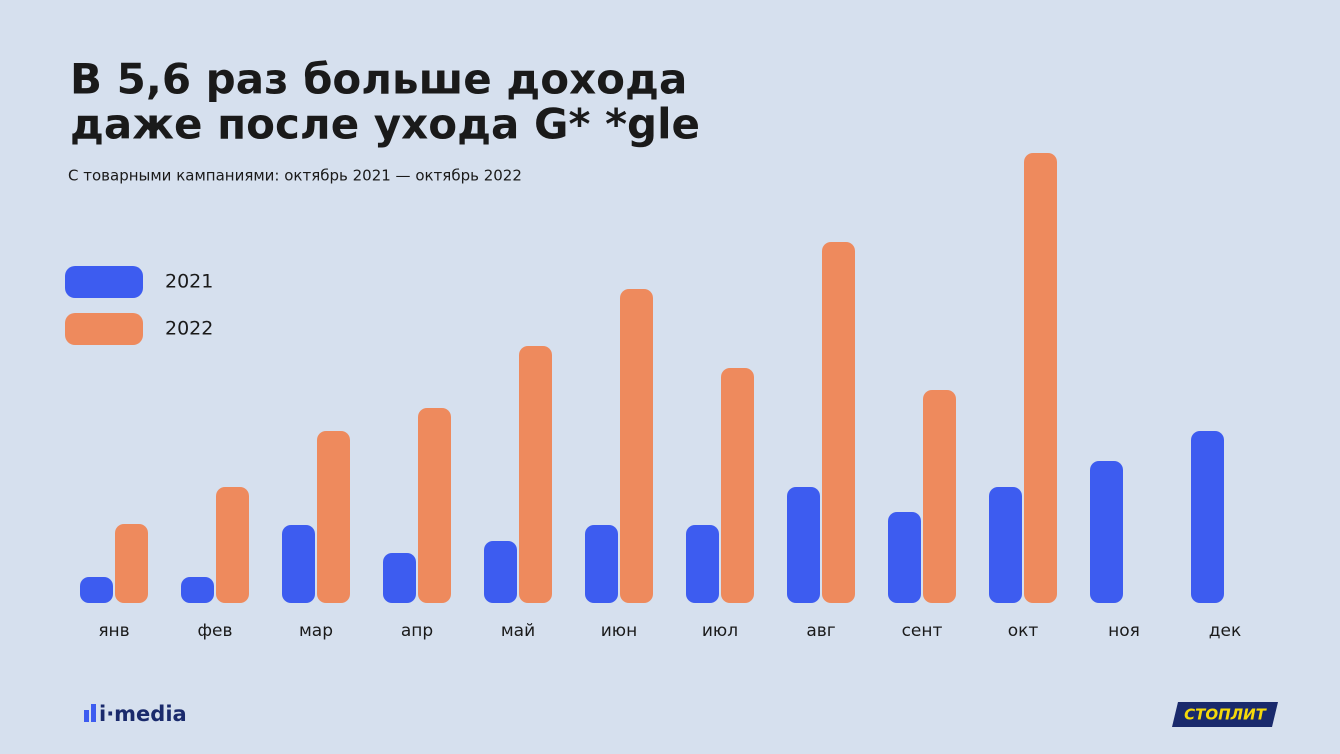 The width and height of the screenshot is (1340, 754). What do you see at coordinates (720, 631) in the screenshot?
I see `x-tick-label: июл` at bounding box center [720, 631].